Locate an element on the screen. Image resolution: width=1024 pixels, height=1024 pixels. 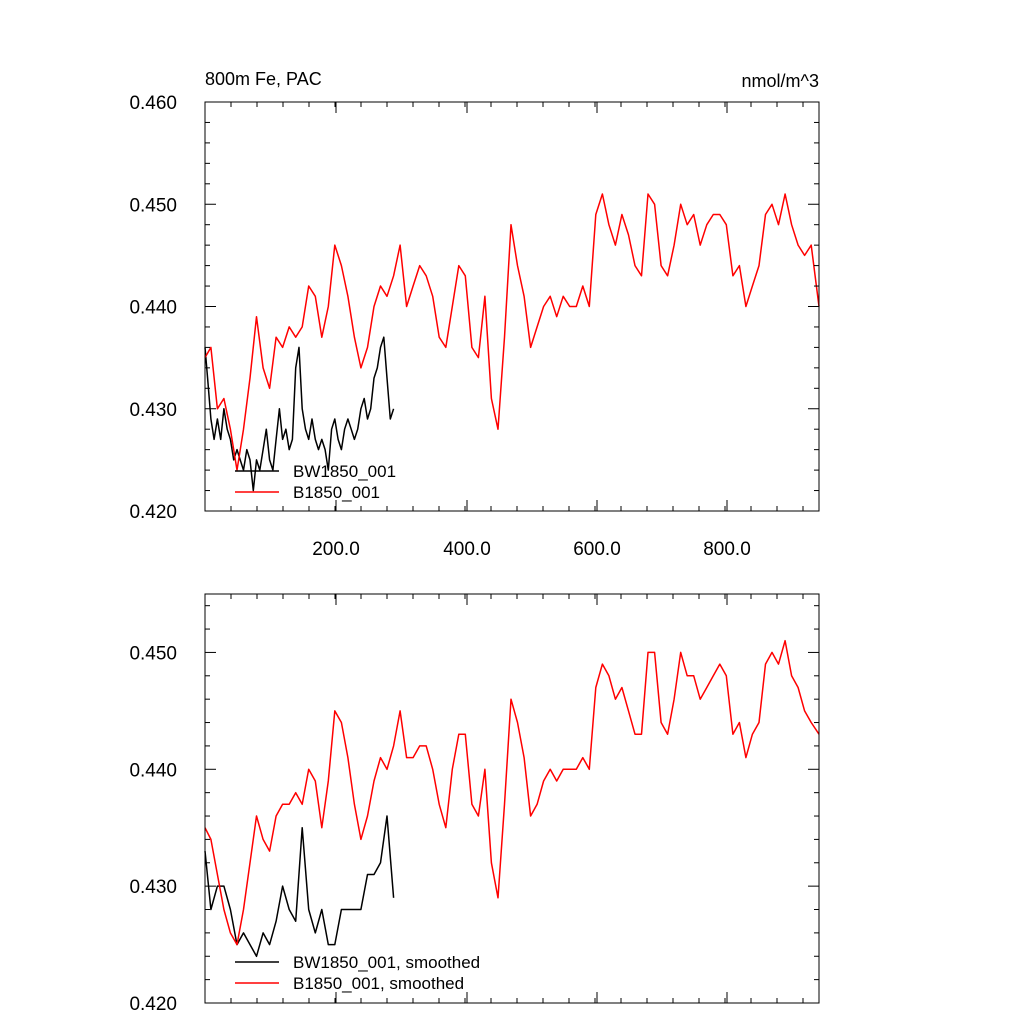
top-x-tick-label: 800.0 is located at coordinates (727, 549).